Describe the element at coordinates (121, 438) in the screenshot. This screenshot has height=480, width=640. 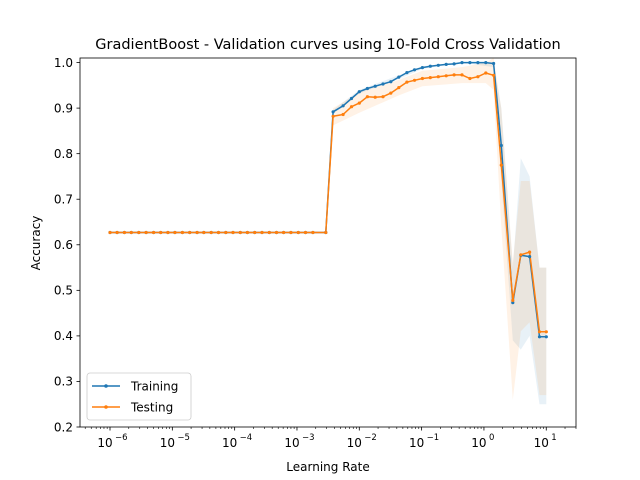
I see `x-tick-exponent: −6` at that location.